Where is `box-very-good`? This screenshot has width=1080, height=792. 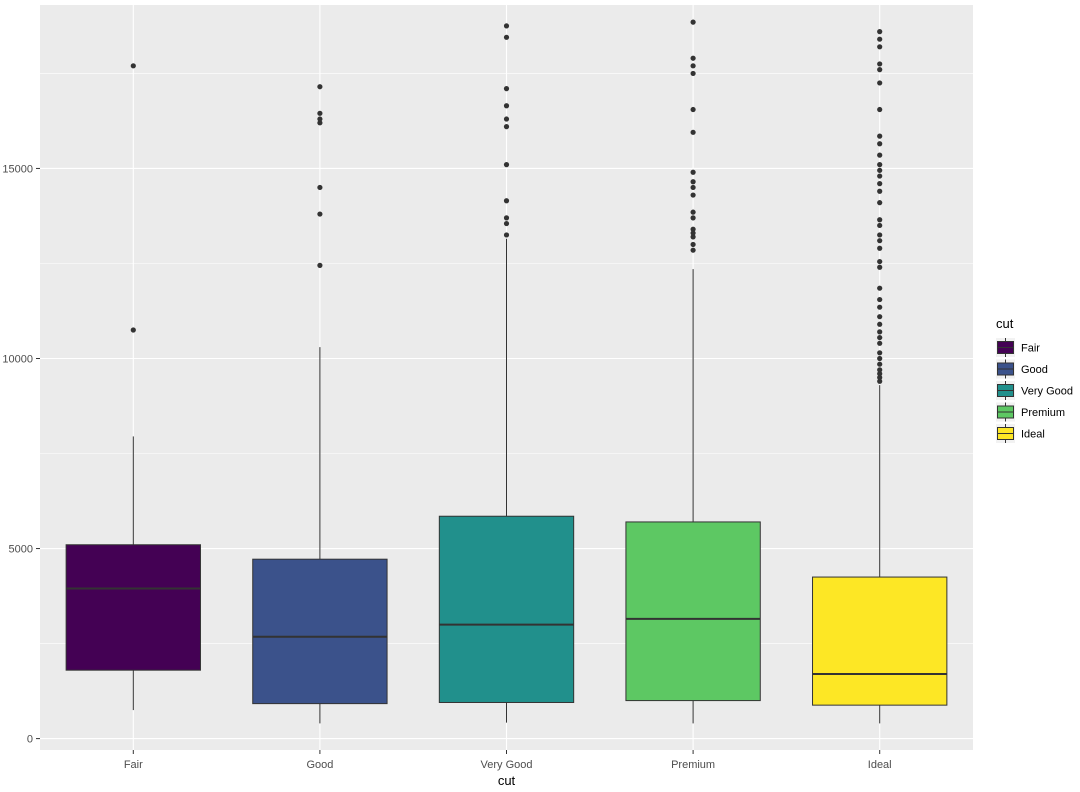 box-very-good is located at coordinates (506, 373).